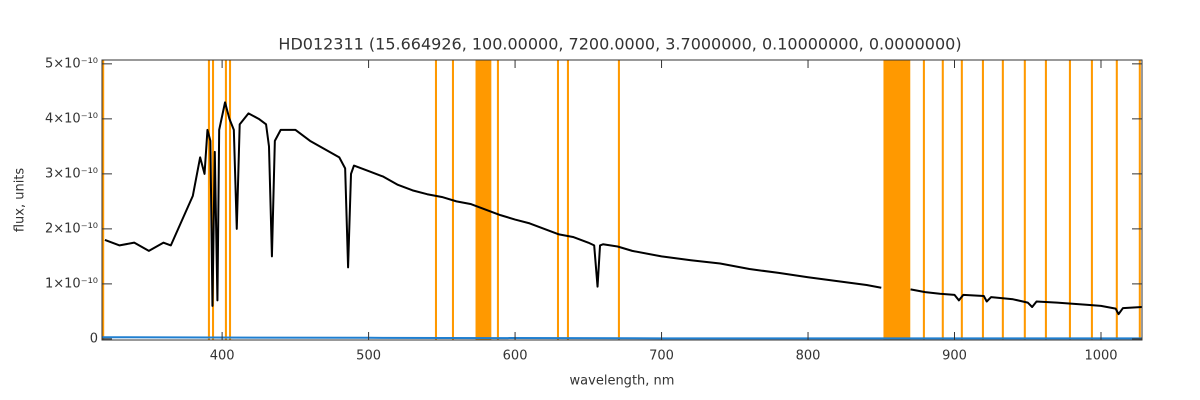 This screenshot has height=400, width=1200. Describe the element at coordinates (621, 338) in the screenshot. I see `spectrum-line` at that location.